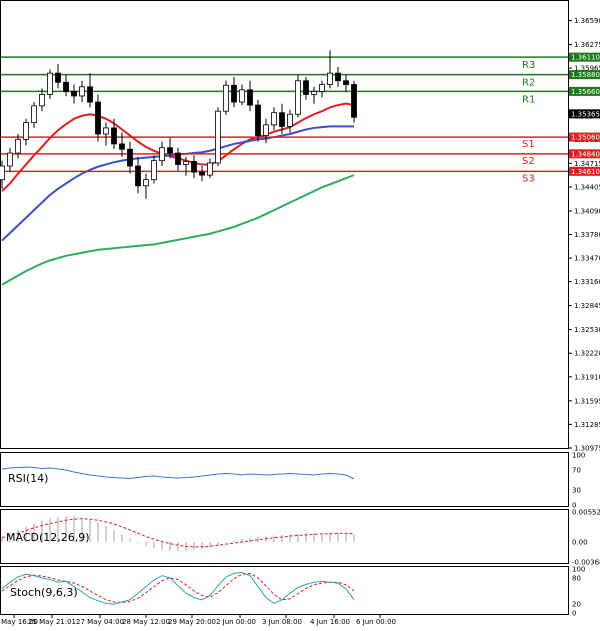 The height and width of the screenshot is (631, 600). I want to click on y-tick-label: 1.34405, so click(587, 187).